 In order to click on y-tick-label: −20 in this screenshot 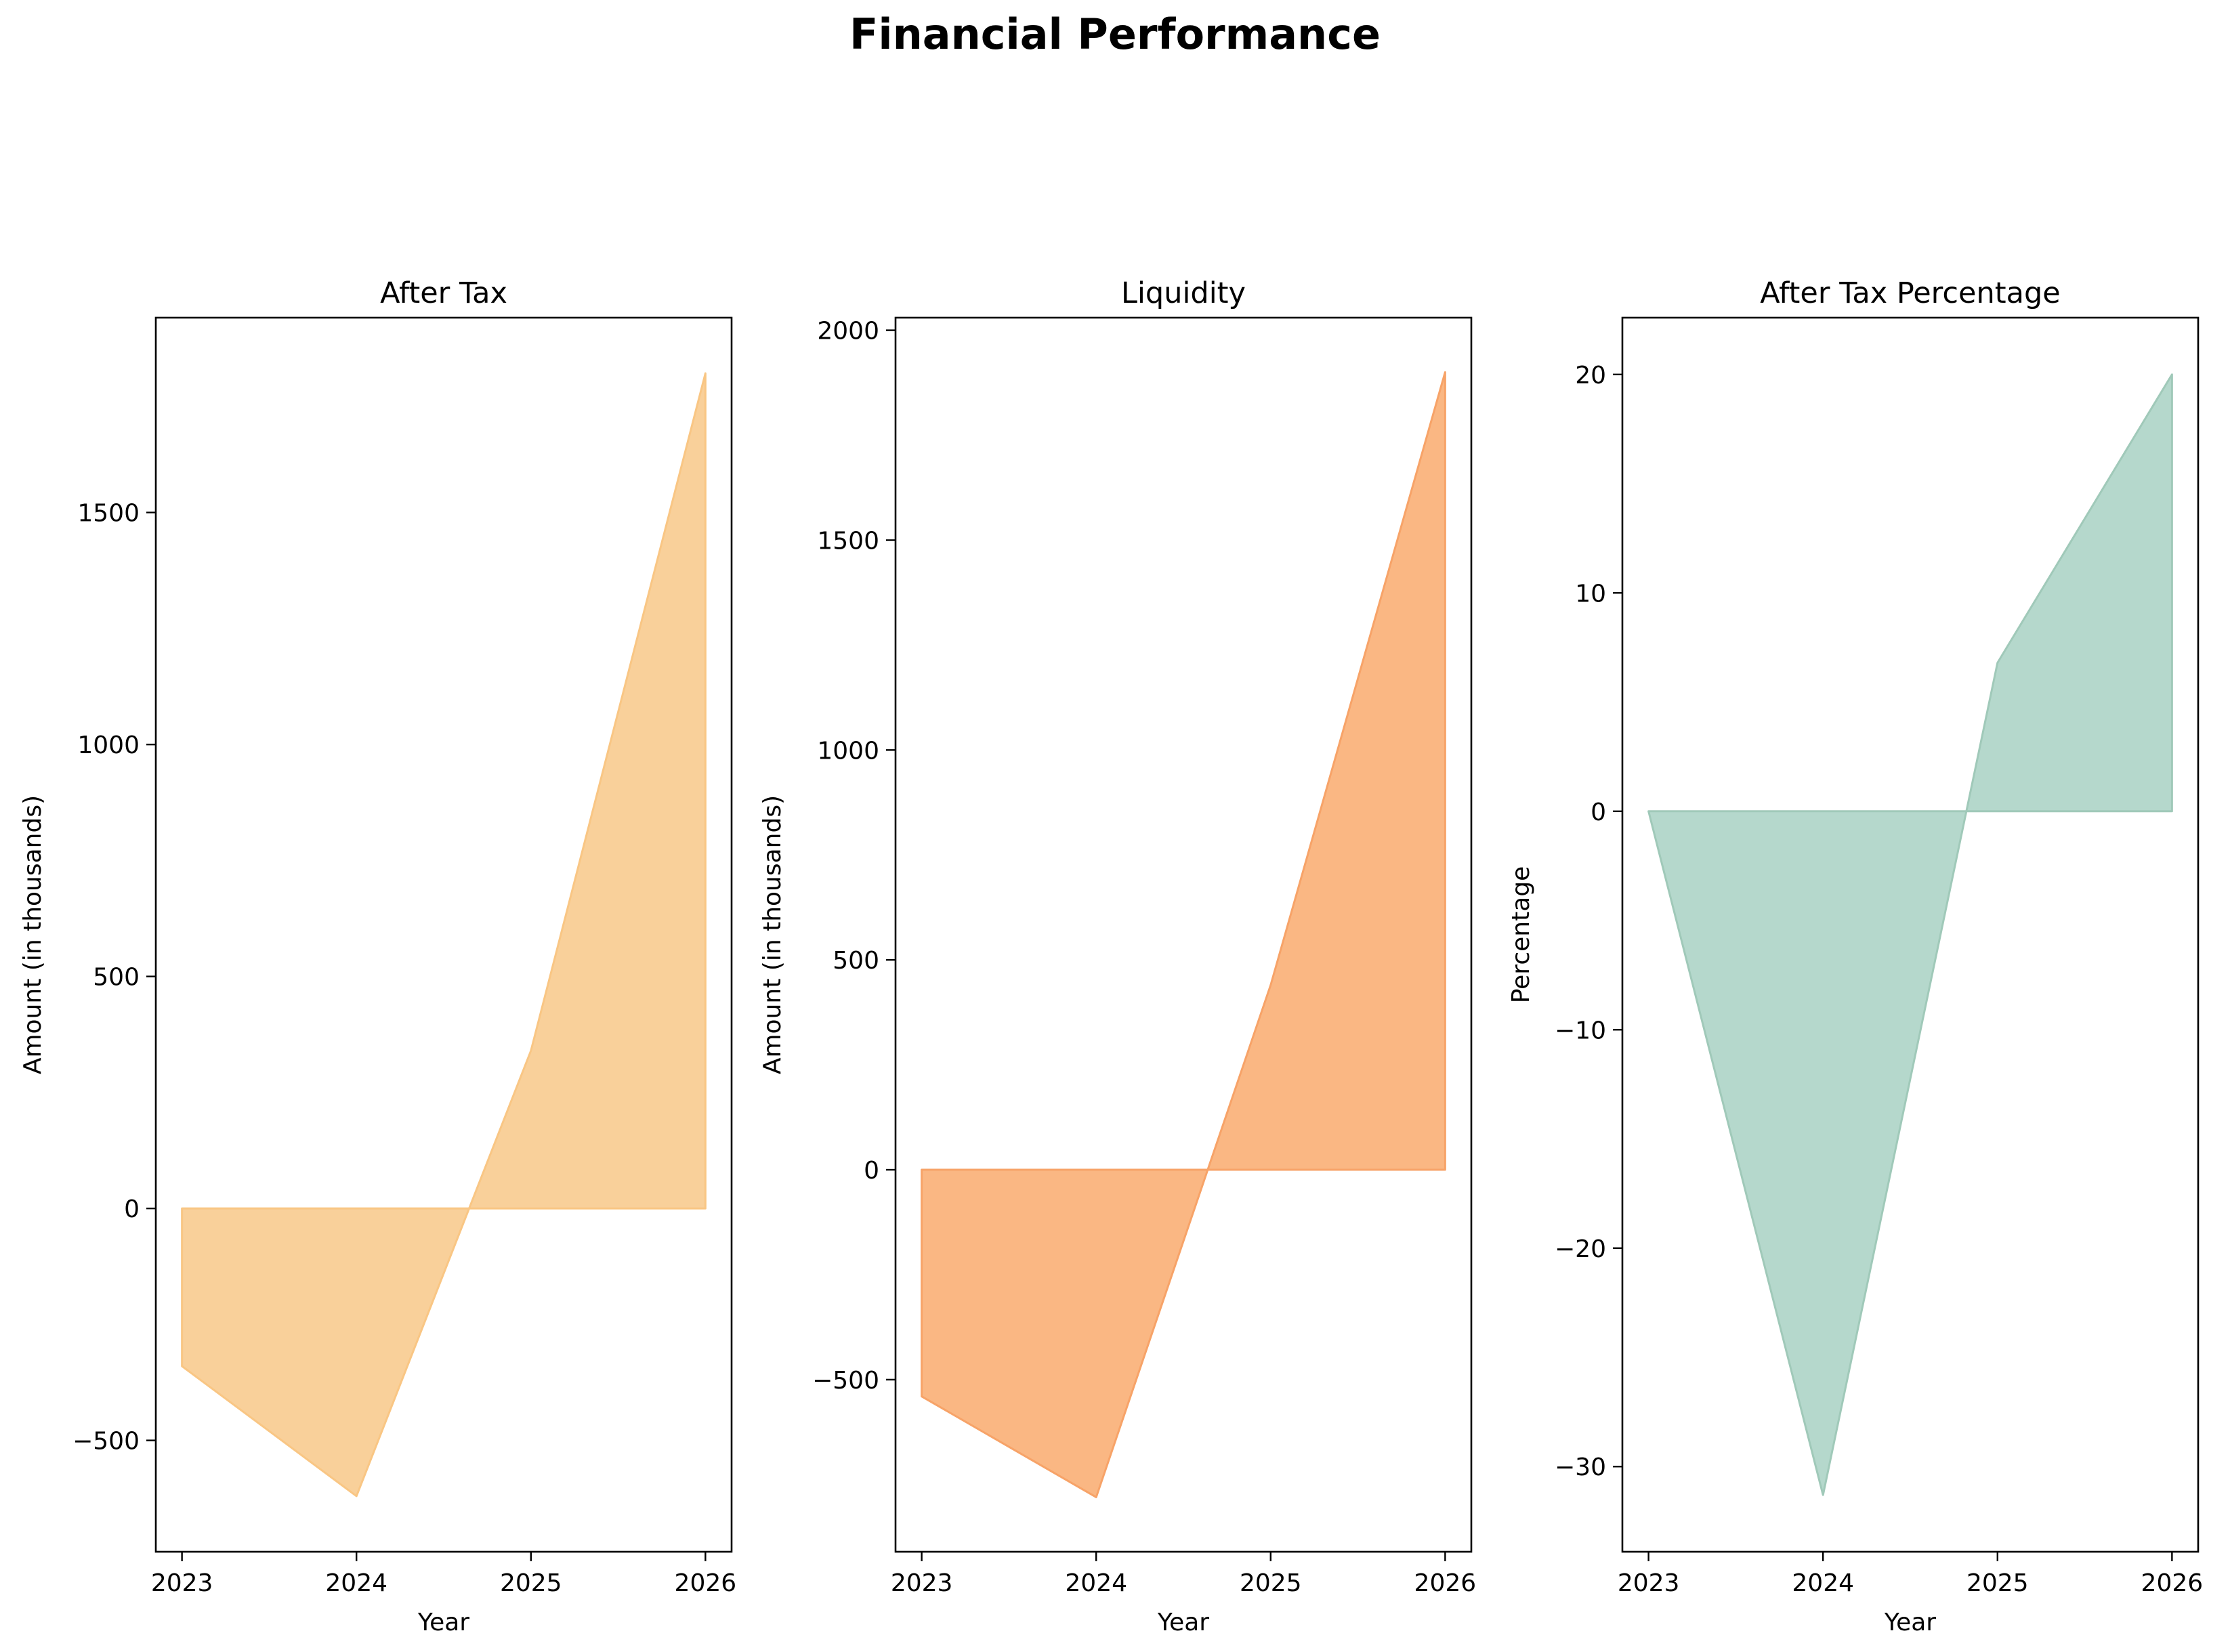, I will do `click(1580, 1249)`.